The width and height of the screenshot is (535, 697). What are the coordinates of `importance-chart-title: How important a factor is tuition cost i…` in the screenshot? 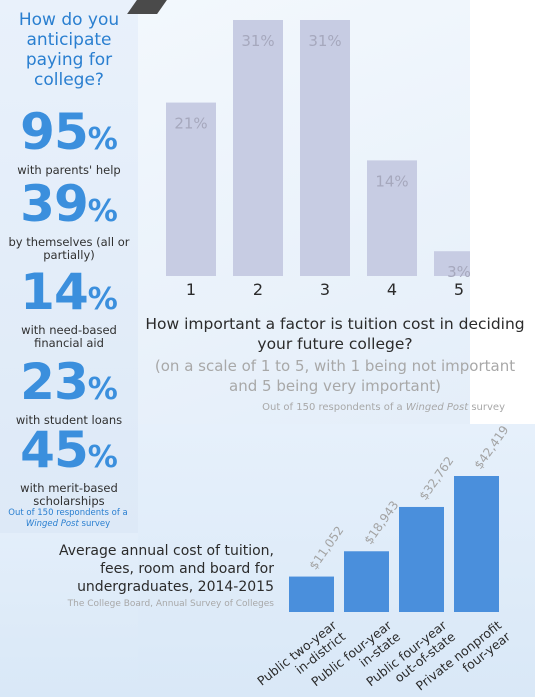 It's located at (335, 334).